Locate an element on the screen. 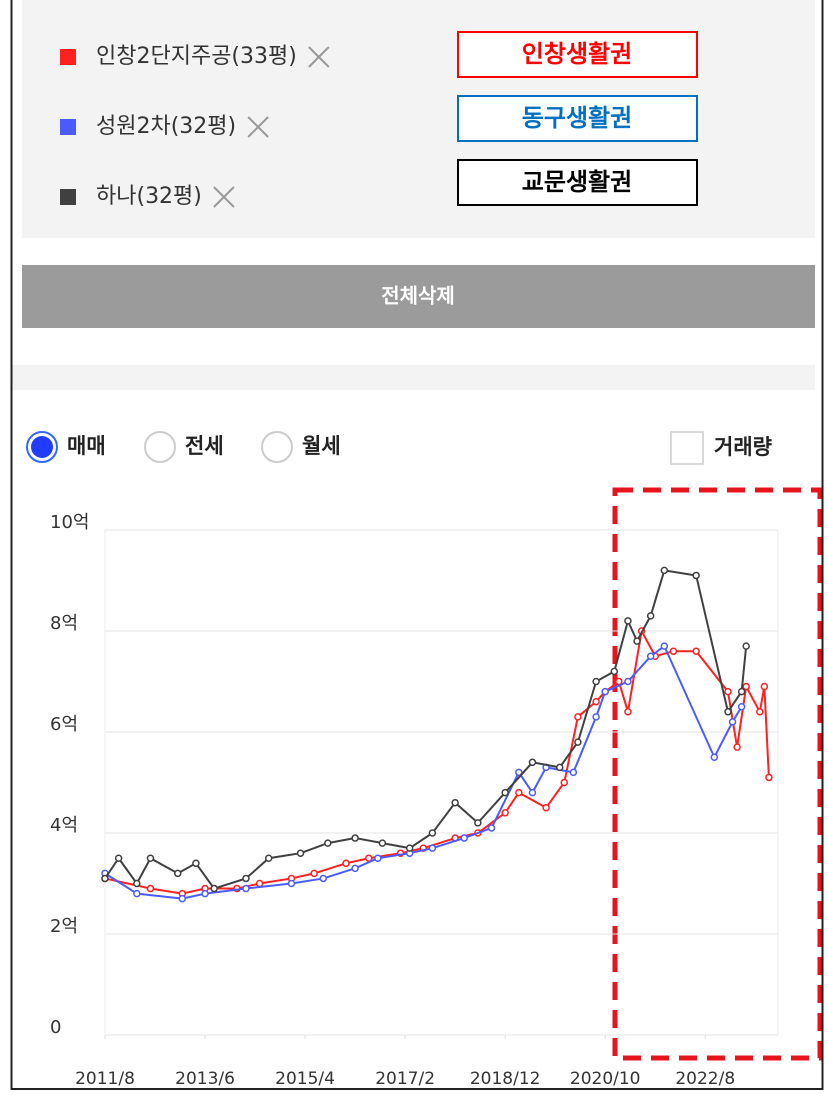 This screenshot has height=1105, width=827. x-tick-label: 2017/2 is located at coordinates (405, 1079).